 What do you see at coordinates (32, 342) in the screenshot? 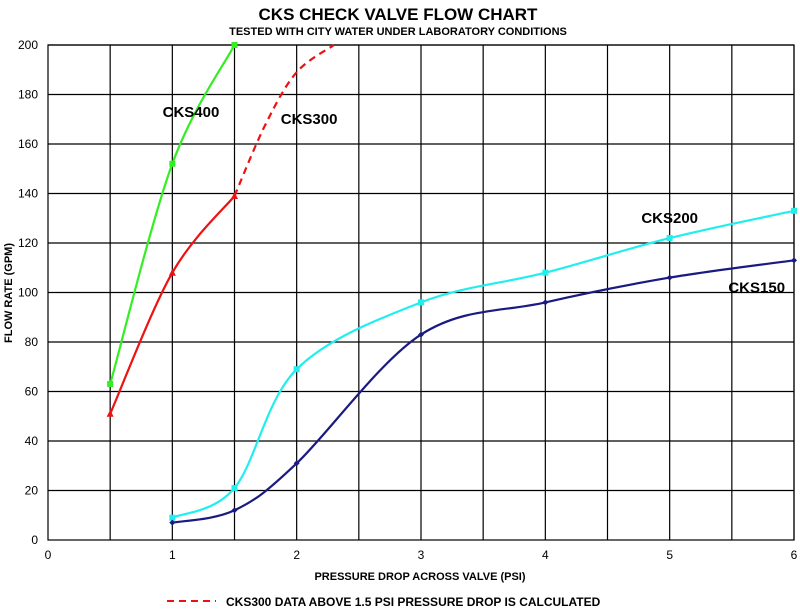
I see `y-tick-label: 80` at bounding box center [32, 342].